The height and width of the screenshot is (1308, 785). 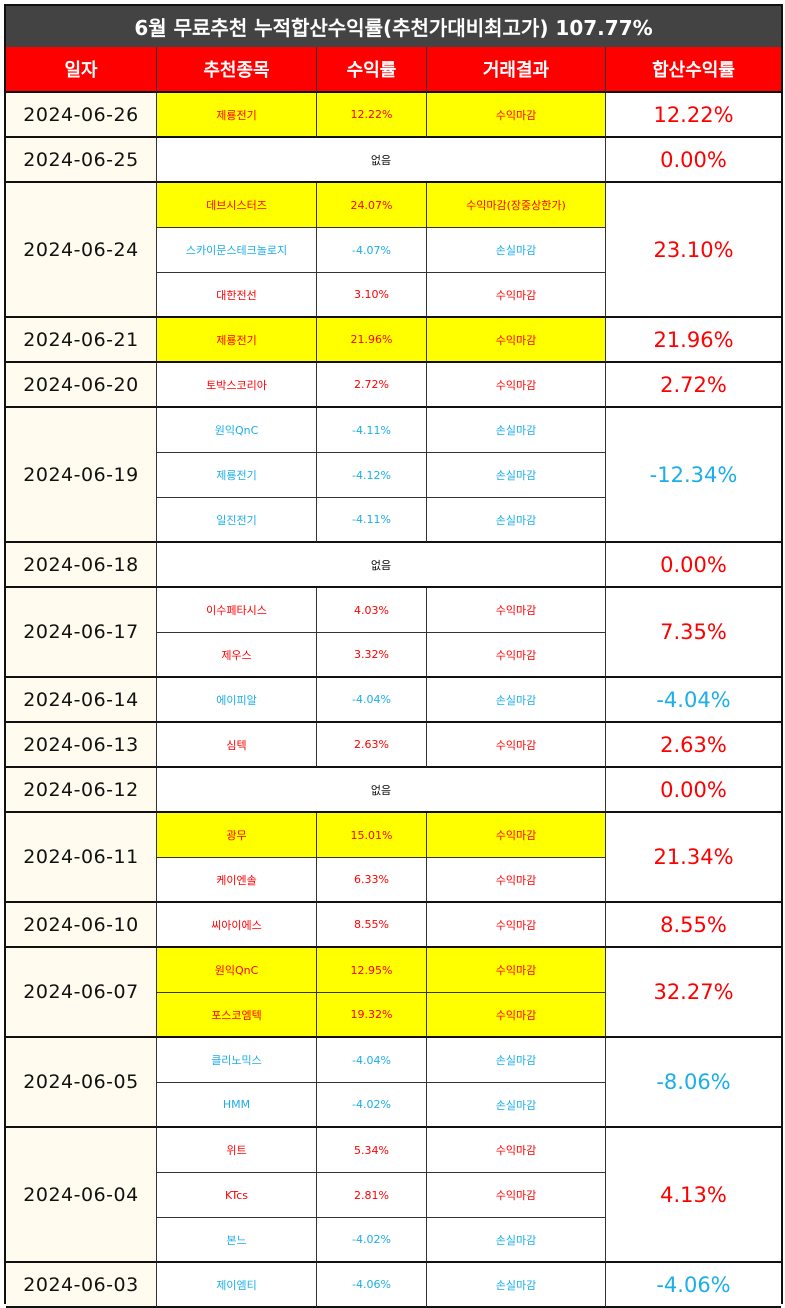 I want to click on date-cell: 2024-06-17, so click(x=81, y=633).